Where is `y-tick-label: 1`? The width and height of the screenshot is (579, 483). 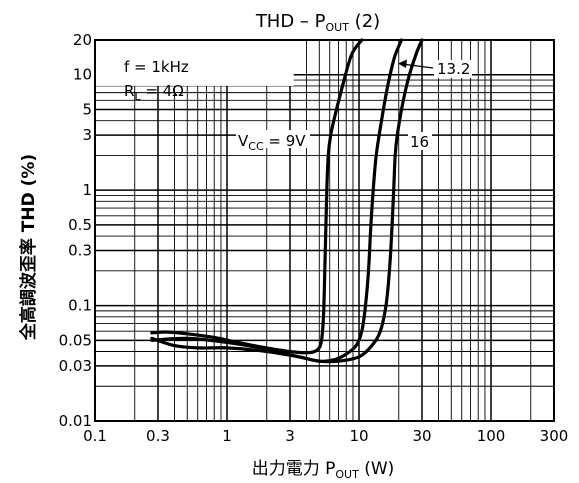 y-tick-label: 1 is located at coordinates (87, 190).